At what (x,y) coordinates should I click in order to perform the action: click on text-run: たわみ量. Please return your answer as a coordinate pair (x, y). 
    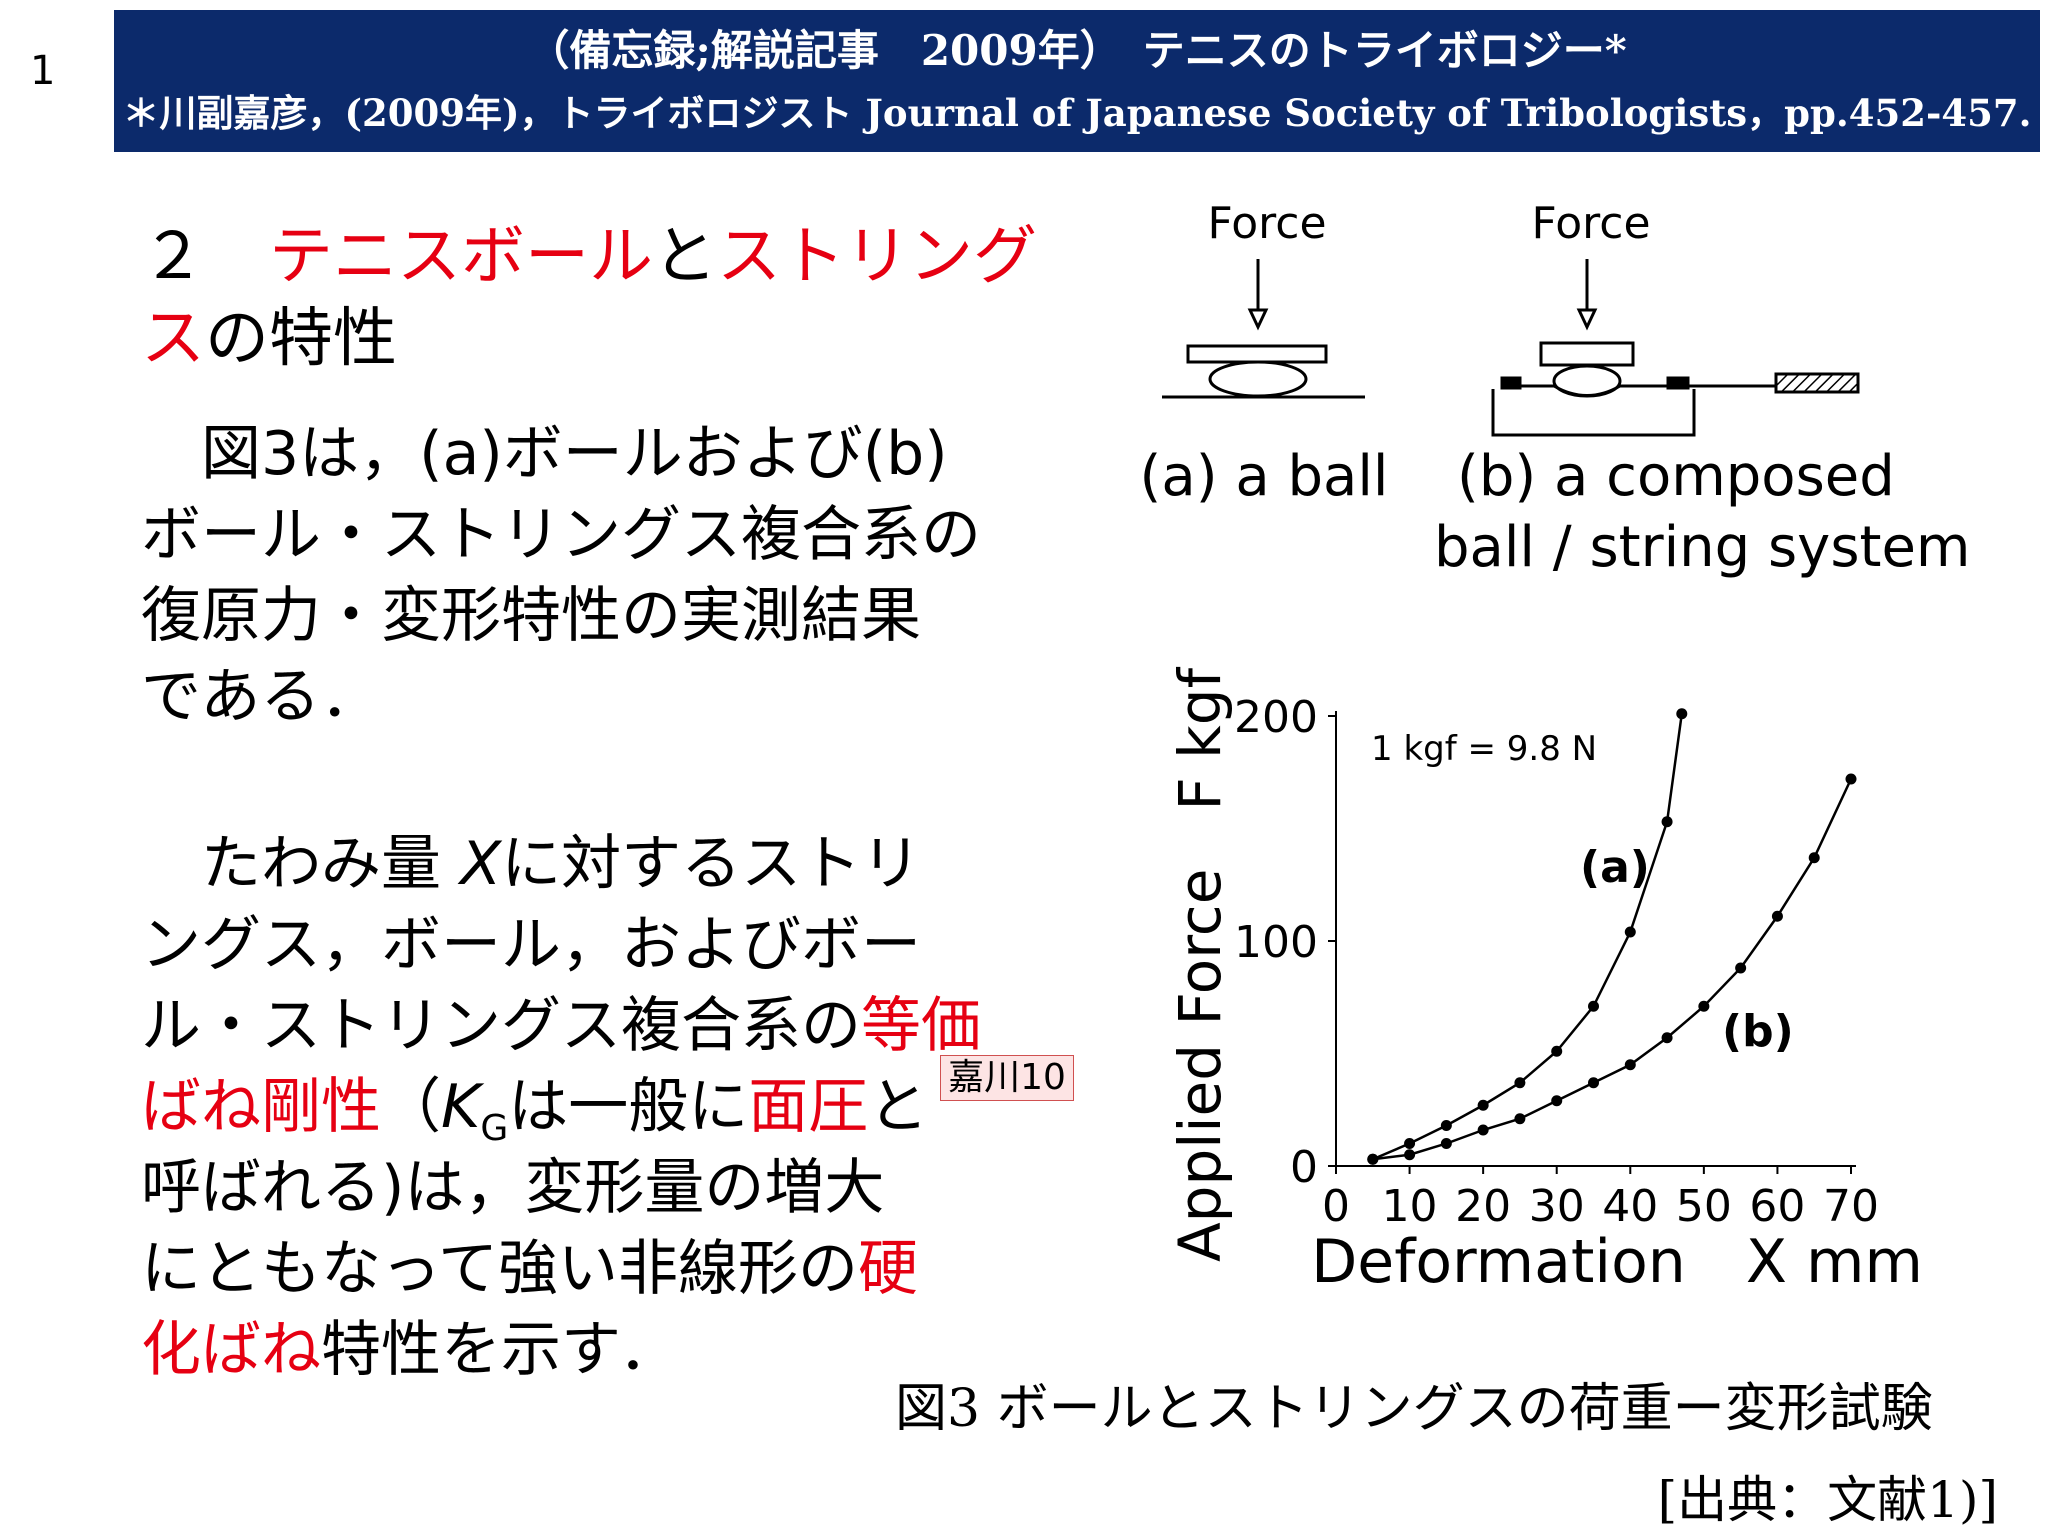
    Looking at the image, I should click on (301, 864).